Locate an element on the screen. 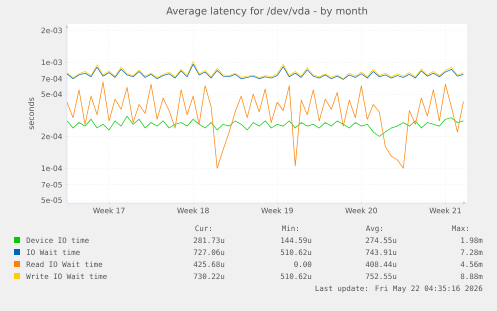 Image resolution: width=497 pixels, height=311 pixels. line-series is located at coordinates (265, 126).